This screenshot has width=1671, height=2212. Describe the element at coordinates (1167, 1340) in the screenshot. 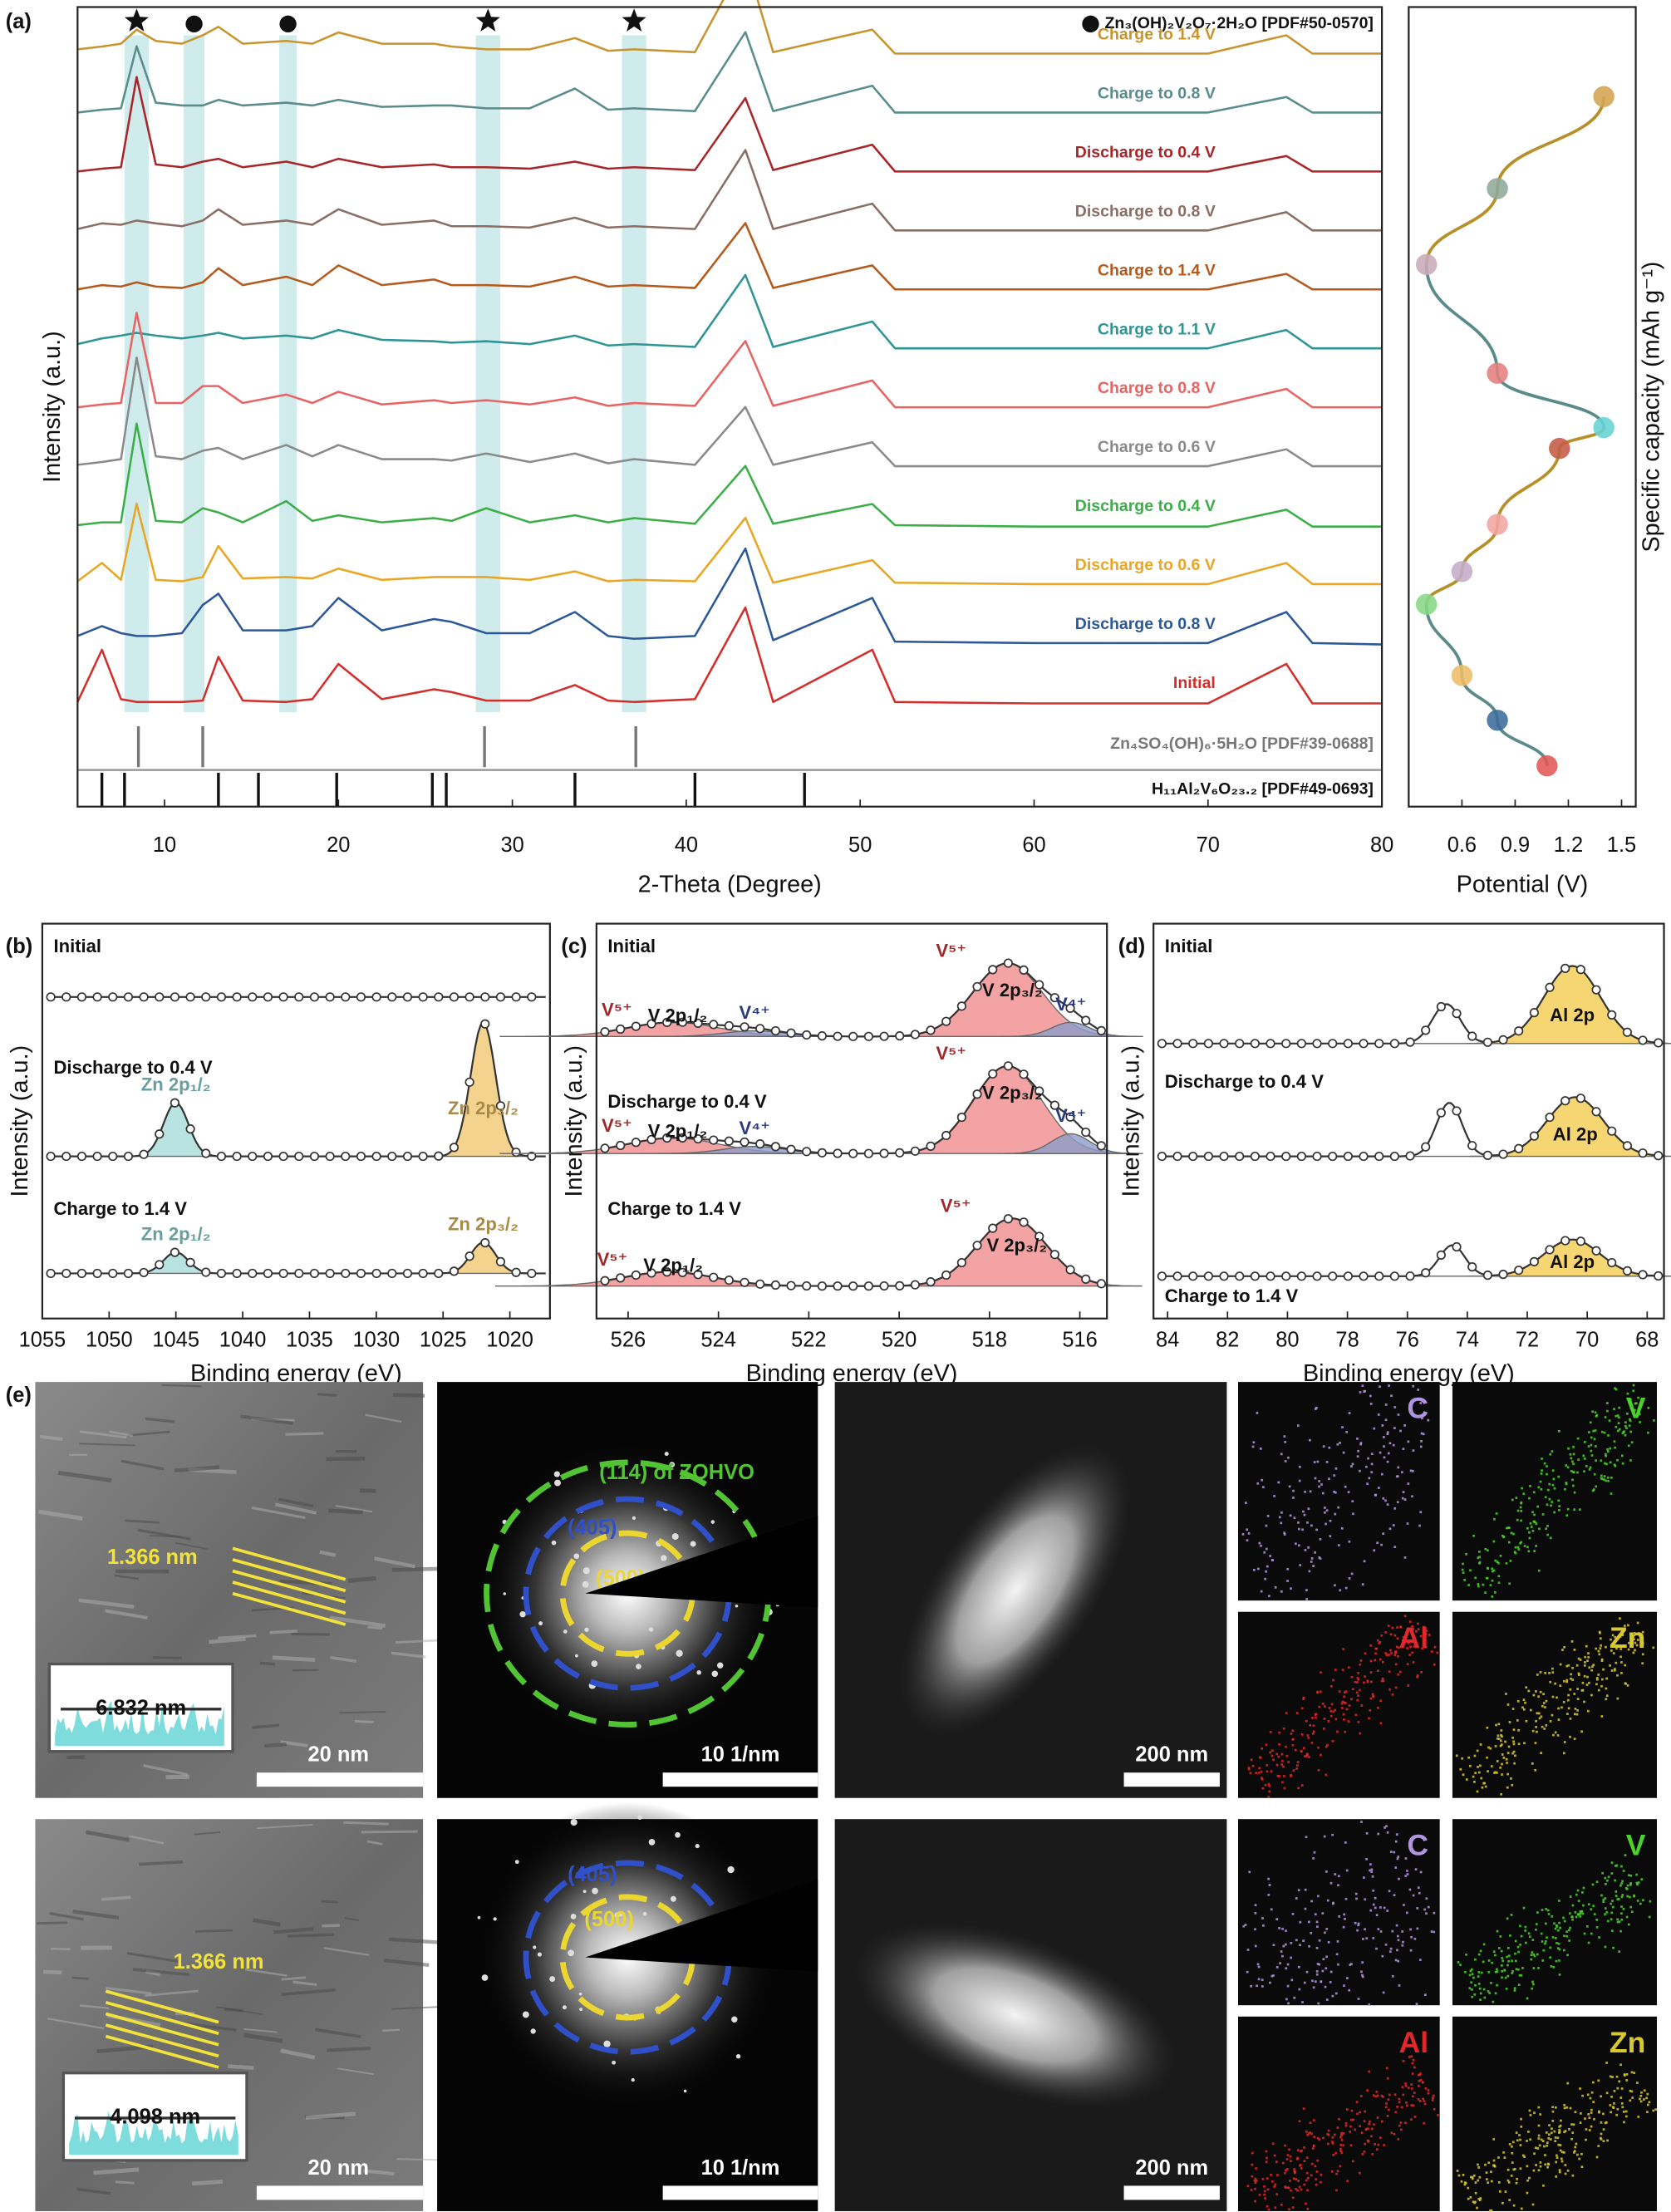

I see `x-tick-label: 84` at that location.